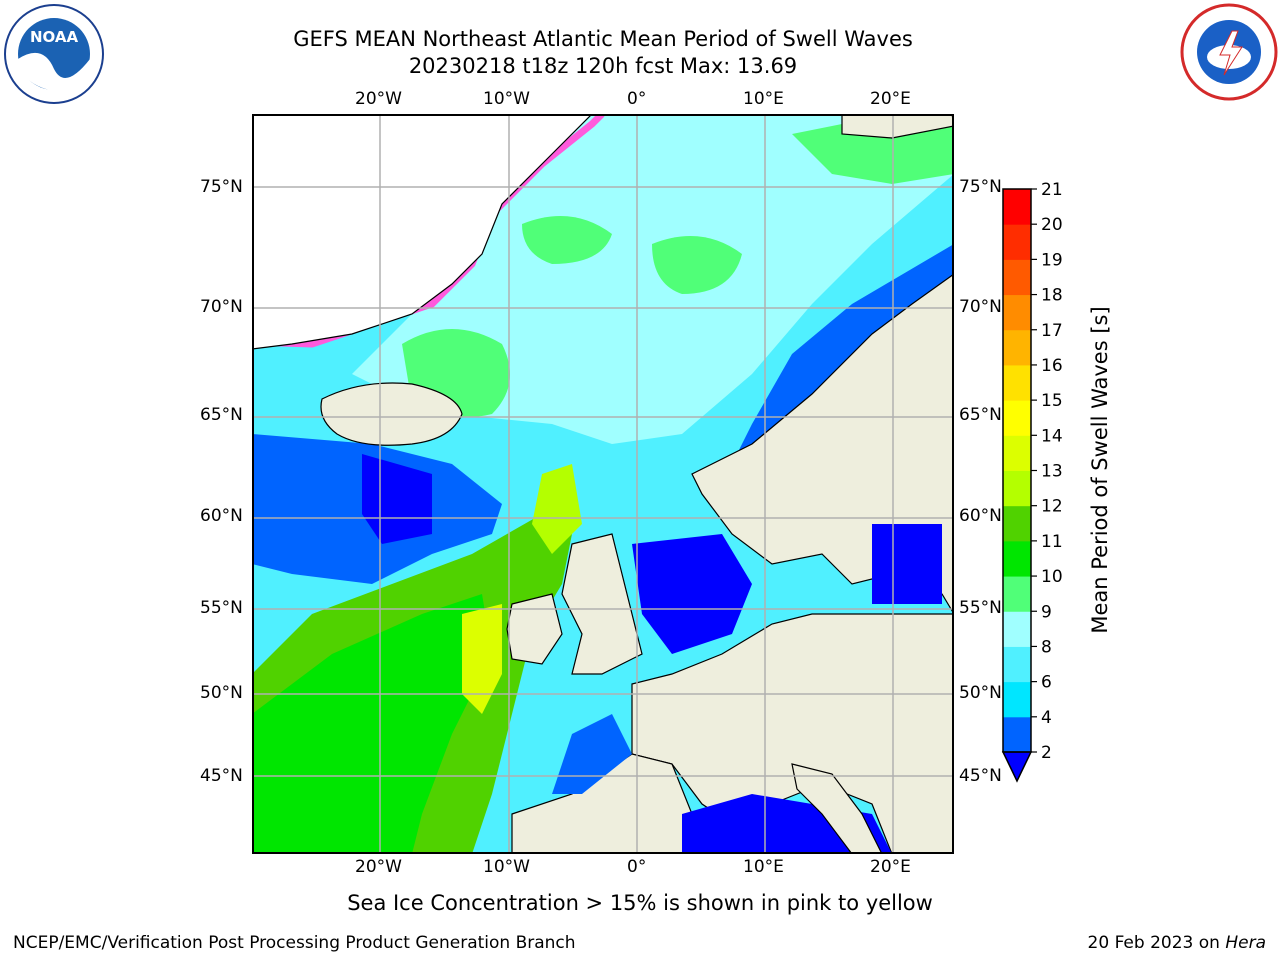 The height and width of the screenshot is (960, 1280). What do you see at coordinates (792, 733) in the screenshot?
I see `continental-europe` at bounding box center [792, 733].